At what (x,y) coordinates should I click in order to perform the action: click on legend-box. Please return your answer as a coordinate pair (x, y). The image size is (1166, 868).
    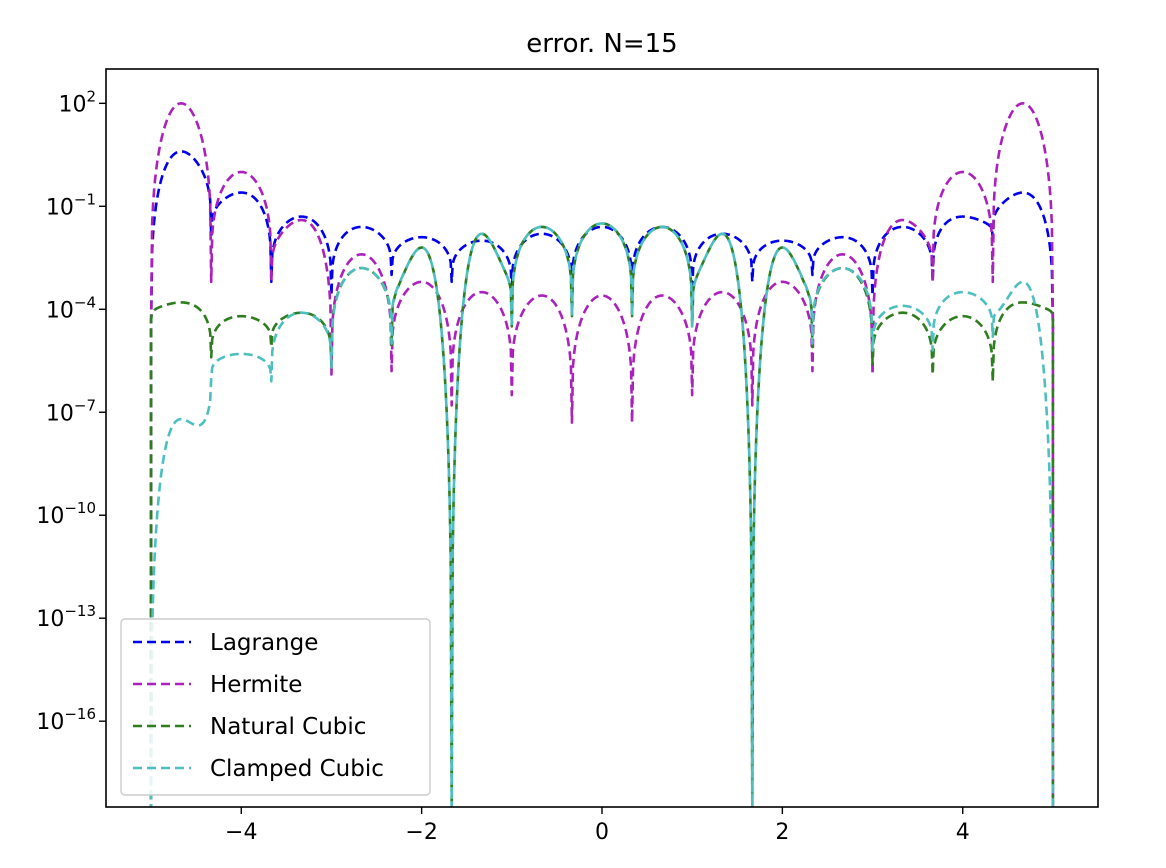
    Looking at the image, I should click on (275, 707).